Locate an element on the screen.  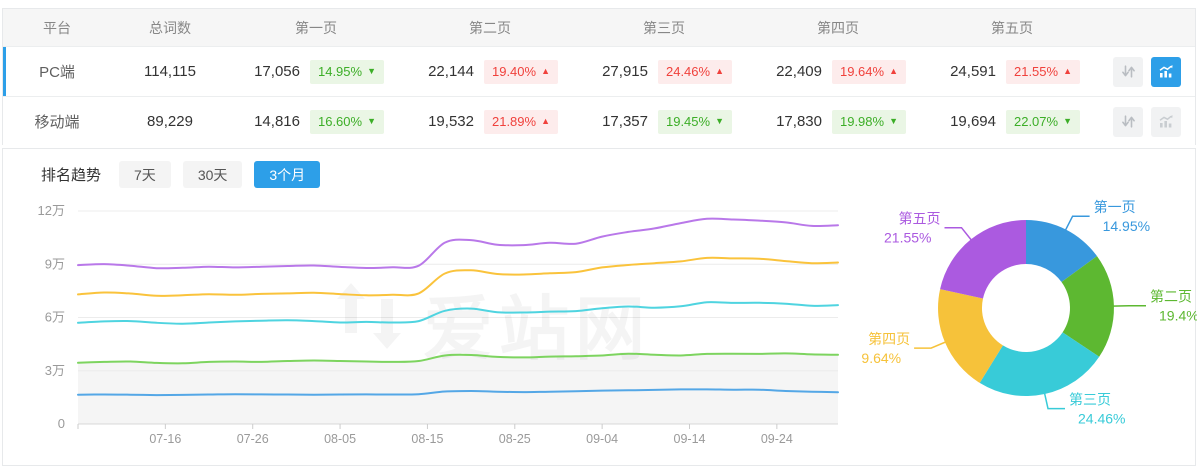
page-cell-2: 22,144 19.40% ▲ is located at coordinates (490, 71).